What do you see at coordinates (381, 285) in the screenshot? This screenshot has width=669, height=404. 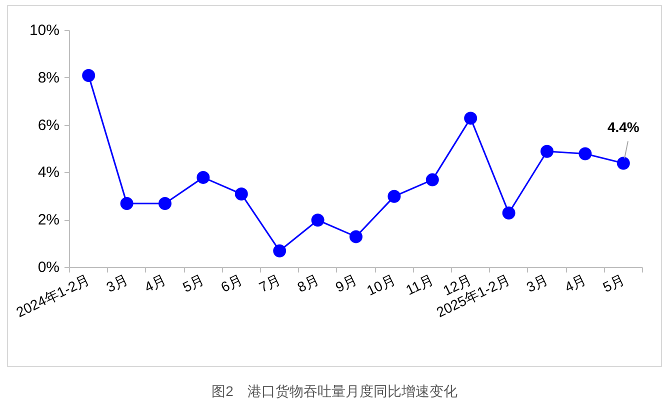 I see `x-tick-label: 10月` at bounding box center [381, 285].